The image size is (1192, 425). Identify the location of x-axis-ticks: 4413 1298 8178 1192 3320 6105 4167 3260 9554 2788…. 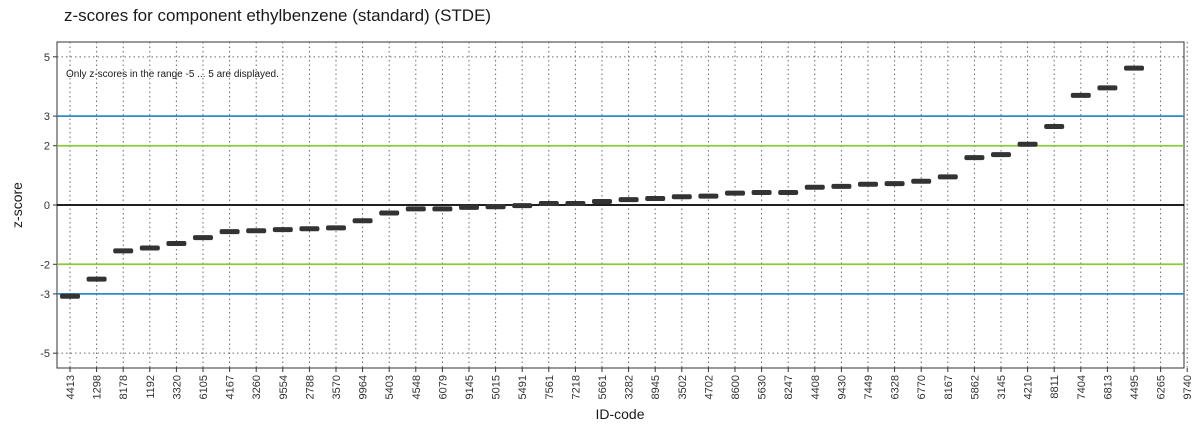
(628, 383).